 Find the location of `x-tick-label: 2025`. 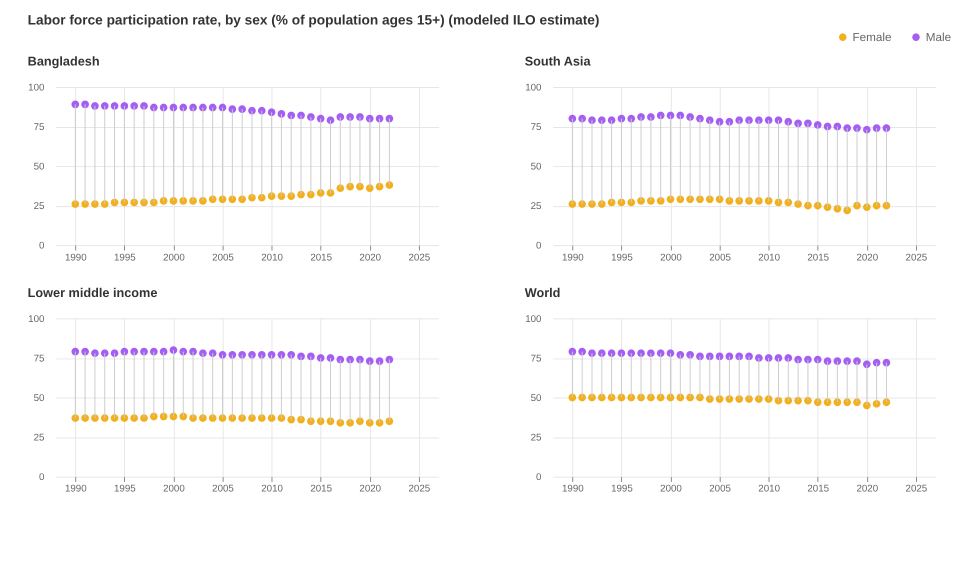

x-tick-label: 2025 is located at coordinates (917, 489).